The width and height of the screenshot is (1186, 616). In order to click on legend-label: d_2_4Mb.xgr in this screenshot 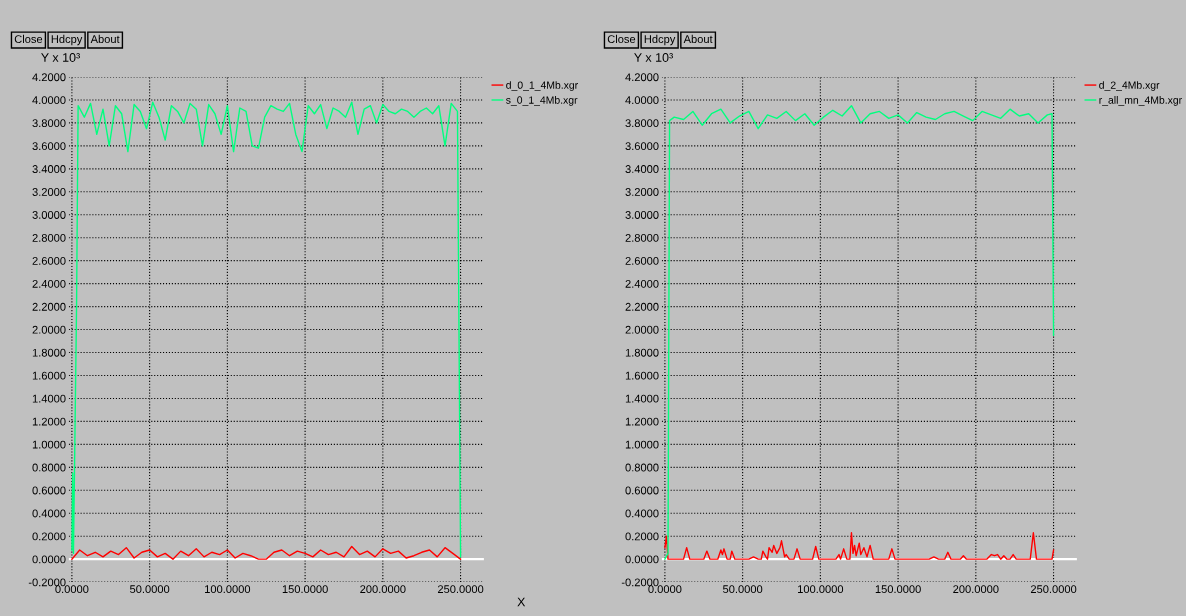, I will do `click(1129, 86)`.